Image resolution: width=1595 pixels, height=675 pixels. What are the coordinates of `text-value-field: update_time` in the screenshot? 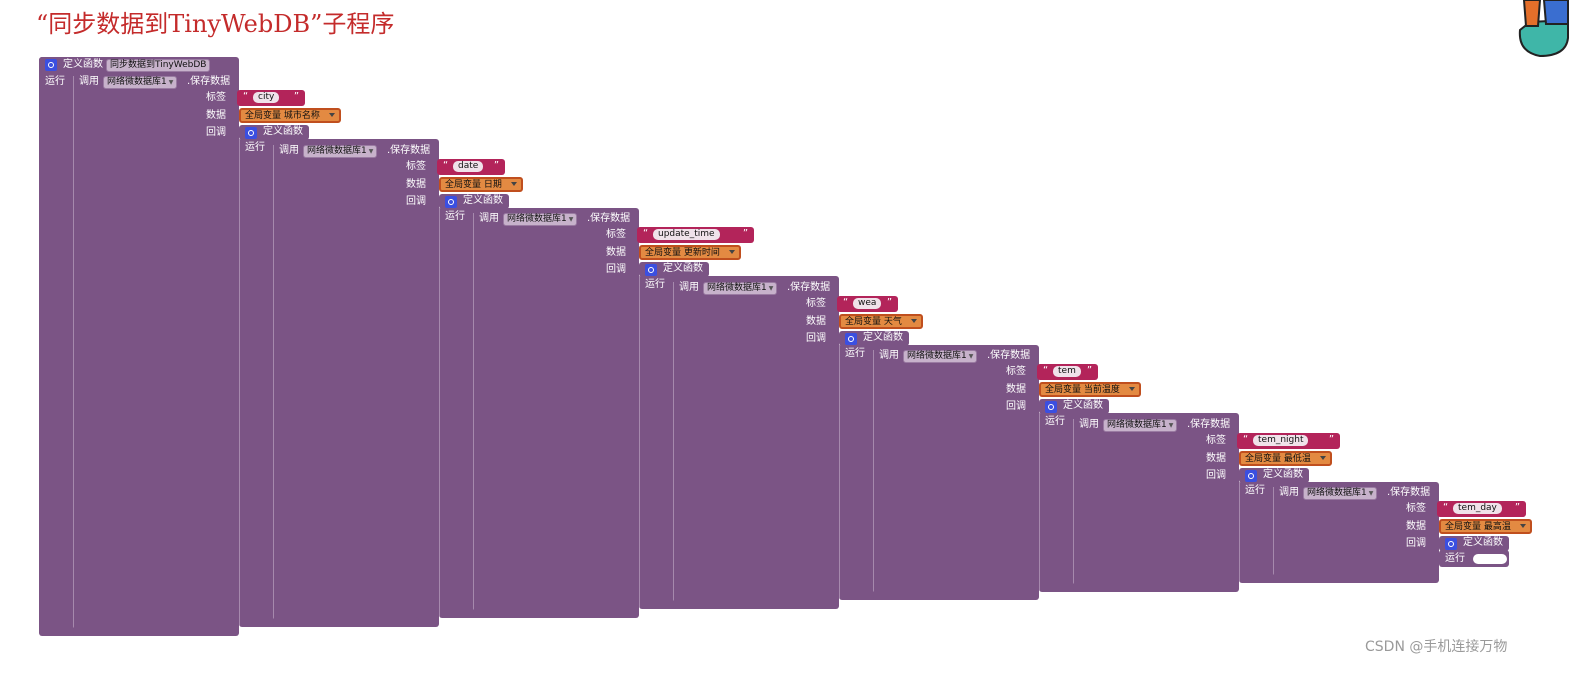 It's located at (686, 234).